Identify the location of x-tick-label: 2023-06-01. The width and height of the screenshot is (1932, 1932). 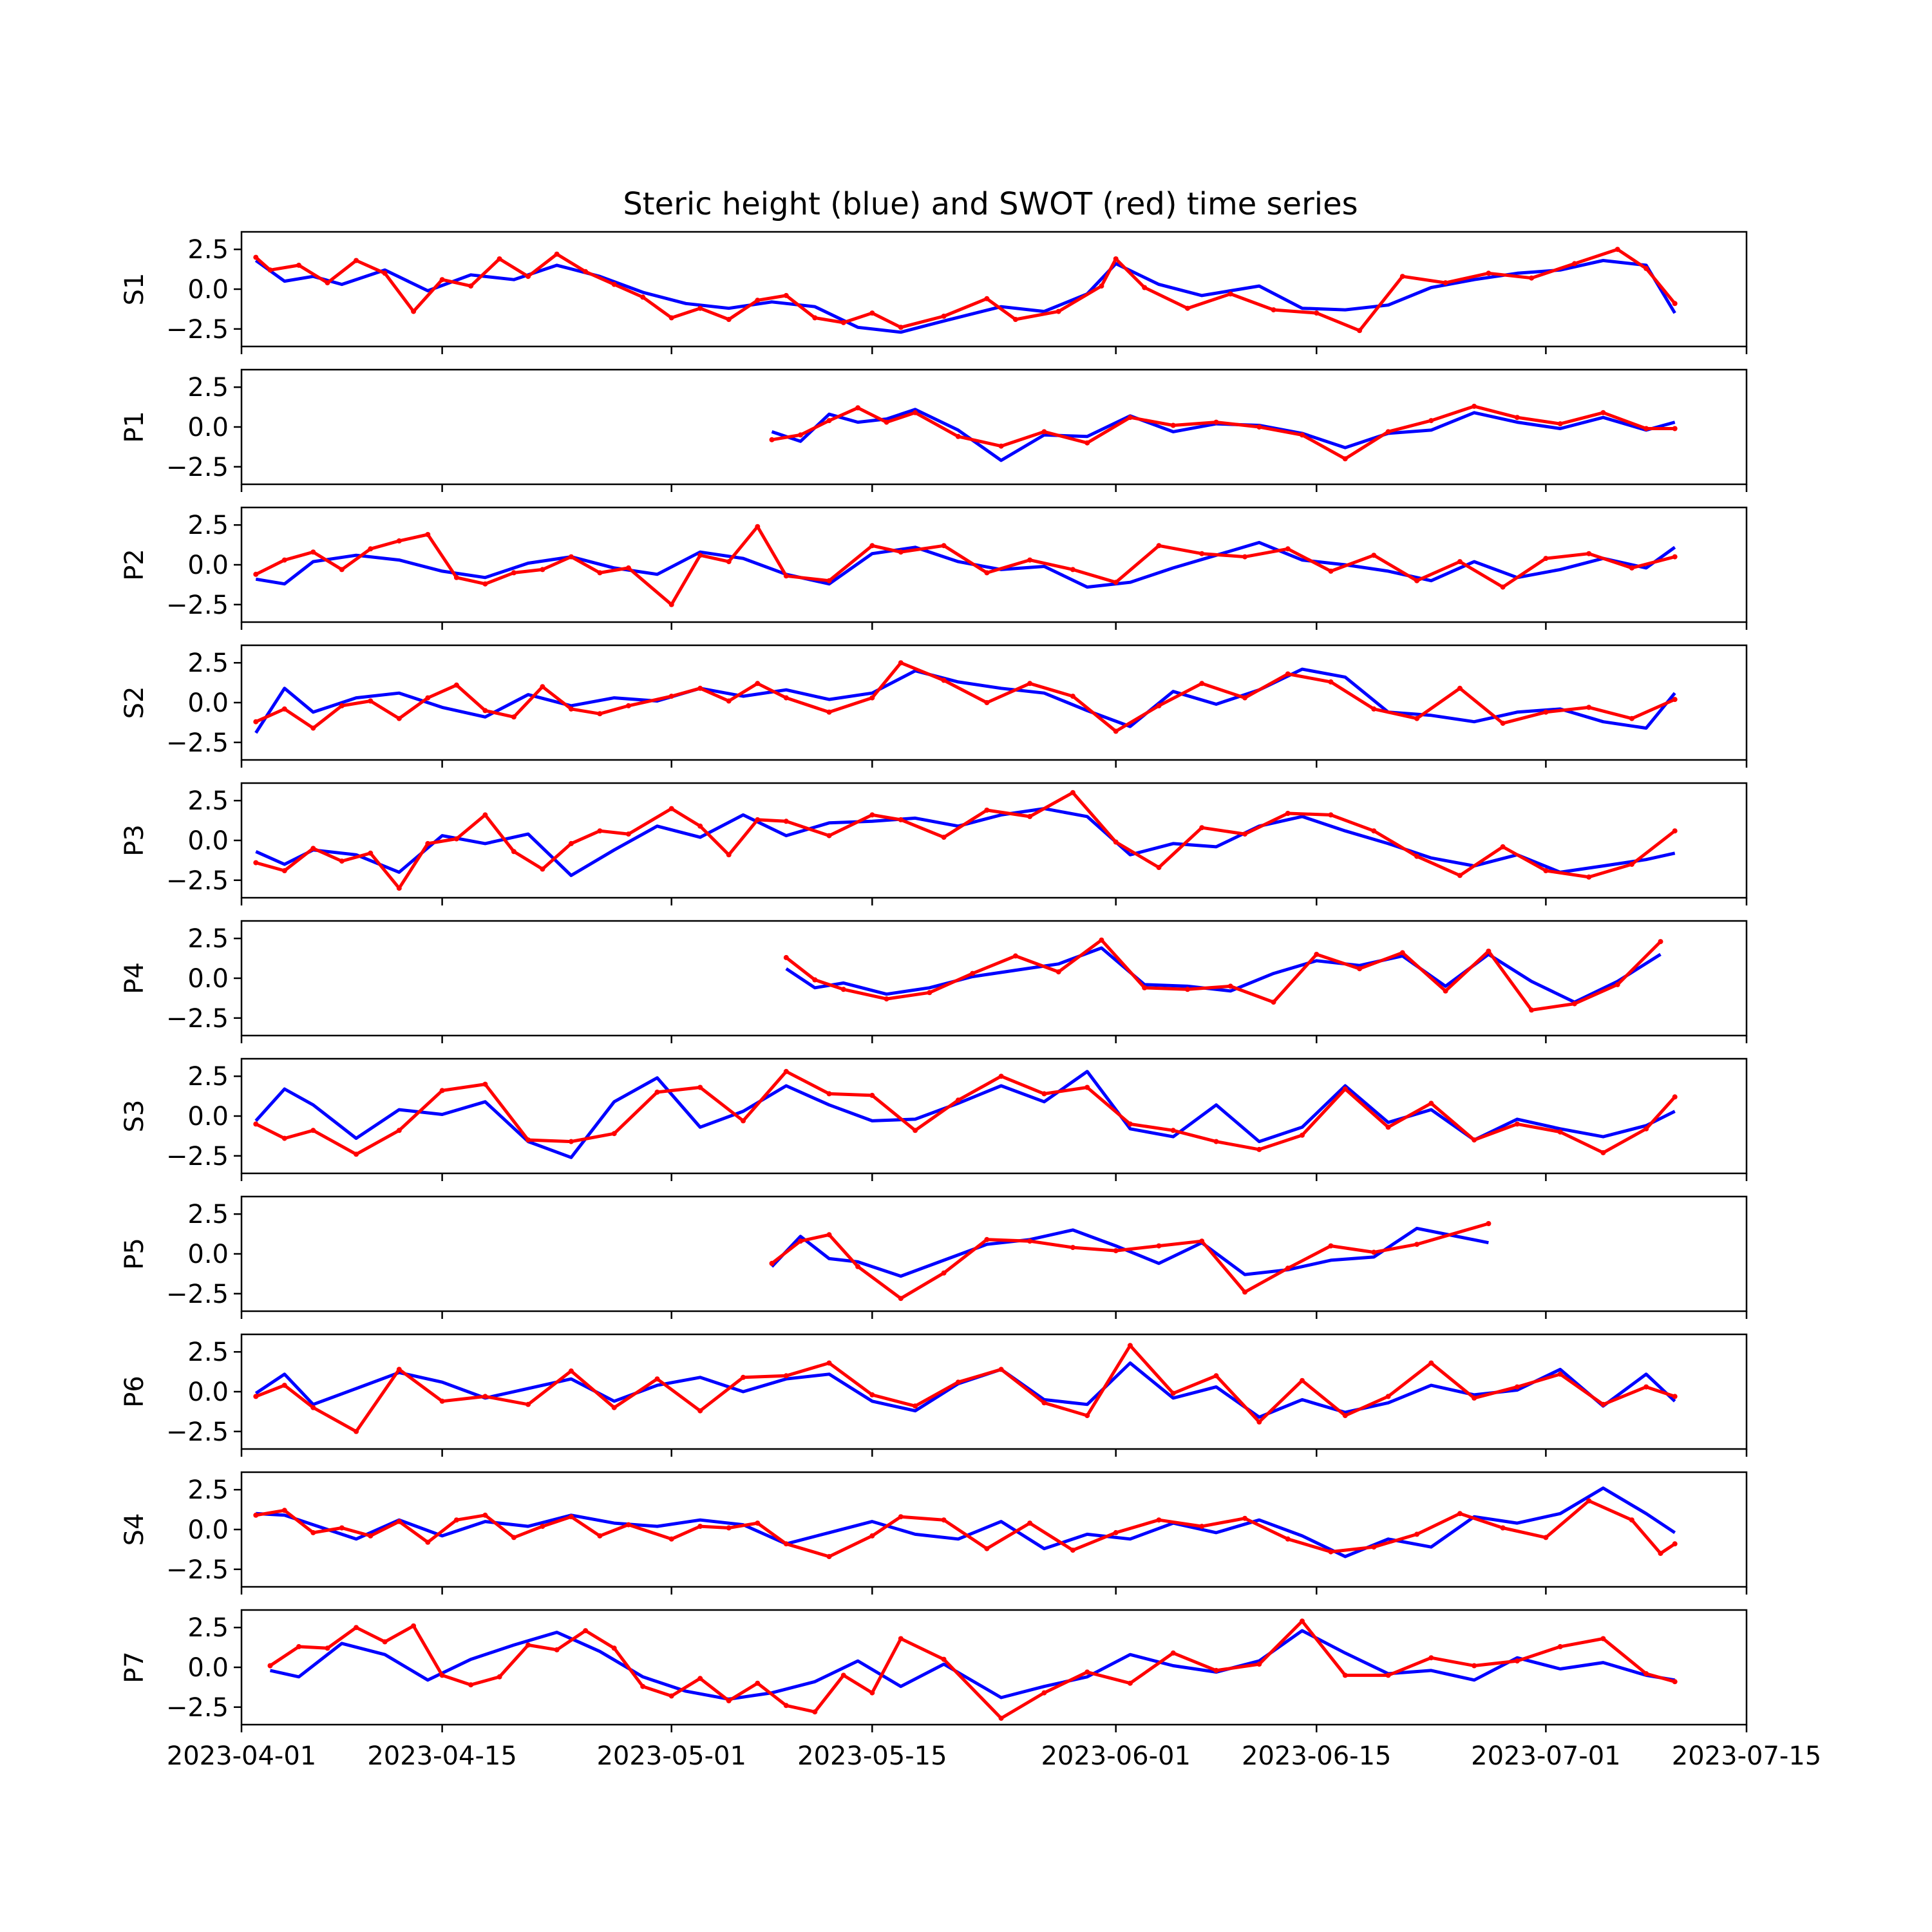
(1115, 1756).